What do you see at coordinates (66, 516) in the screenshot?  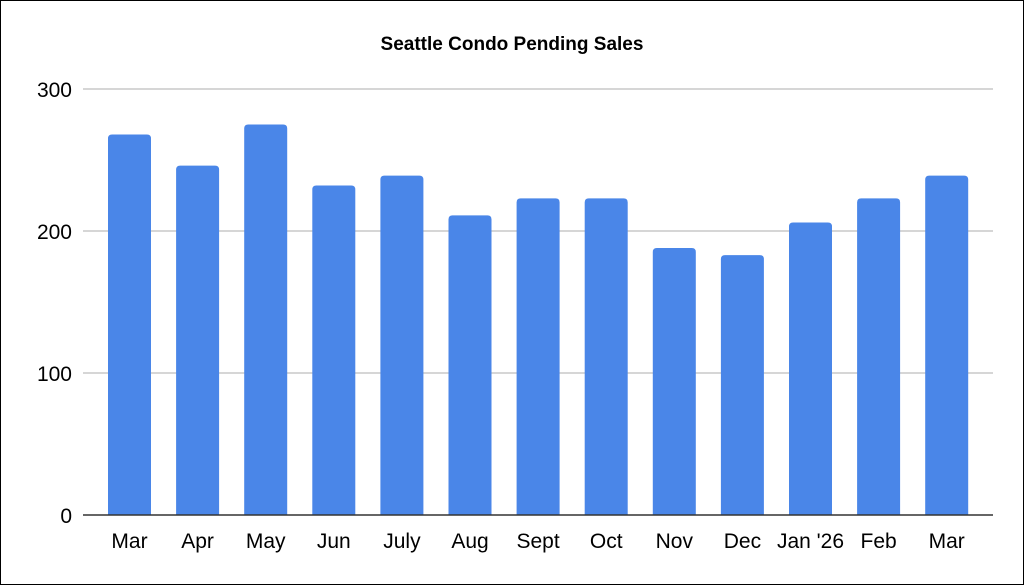 I see `y-tick-label: 0` at bounding box center [66, 516].